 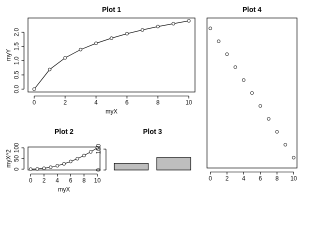 I want to click on y-tick-label: 2.0, so click(x=18, y=31).